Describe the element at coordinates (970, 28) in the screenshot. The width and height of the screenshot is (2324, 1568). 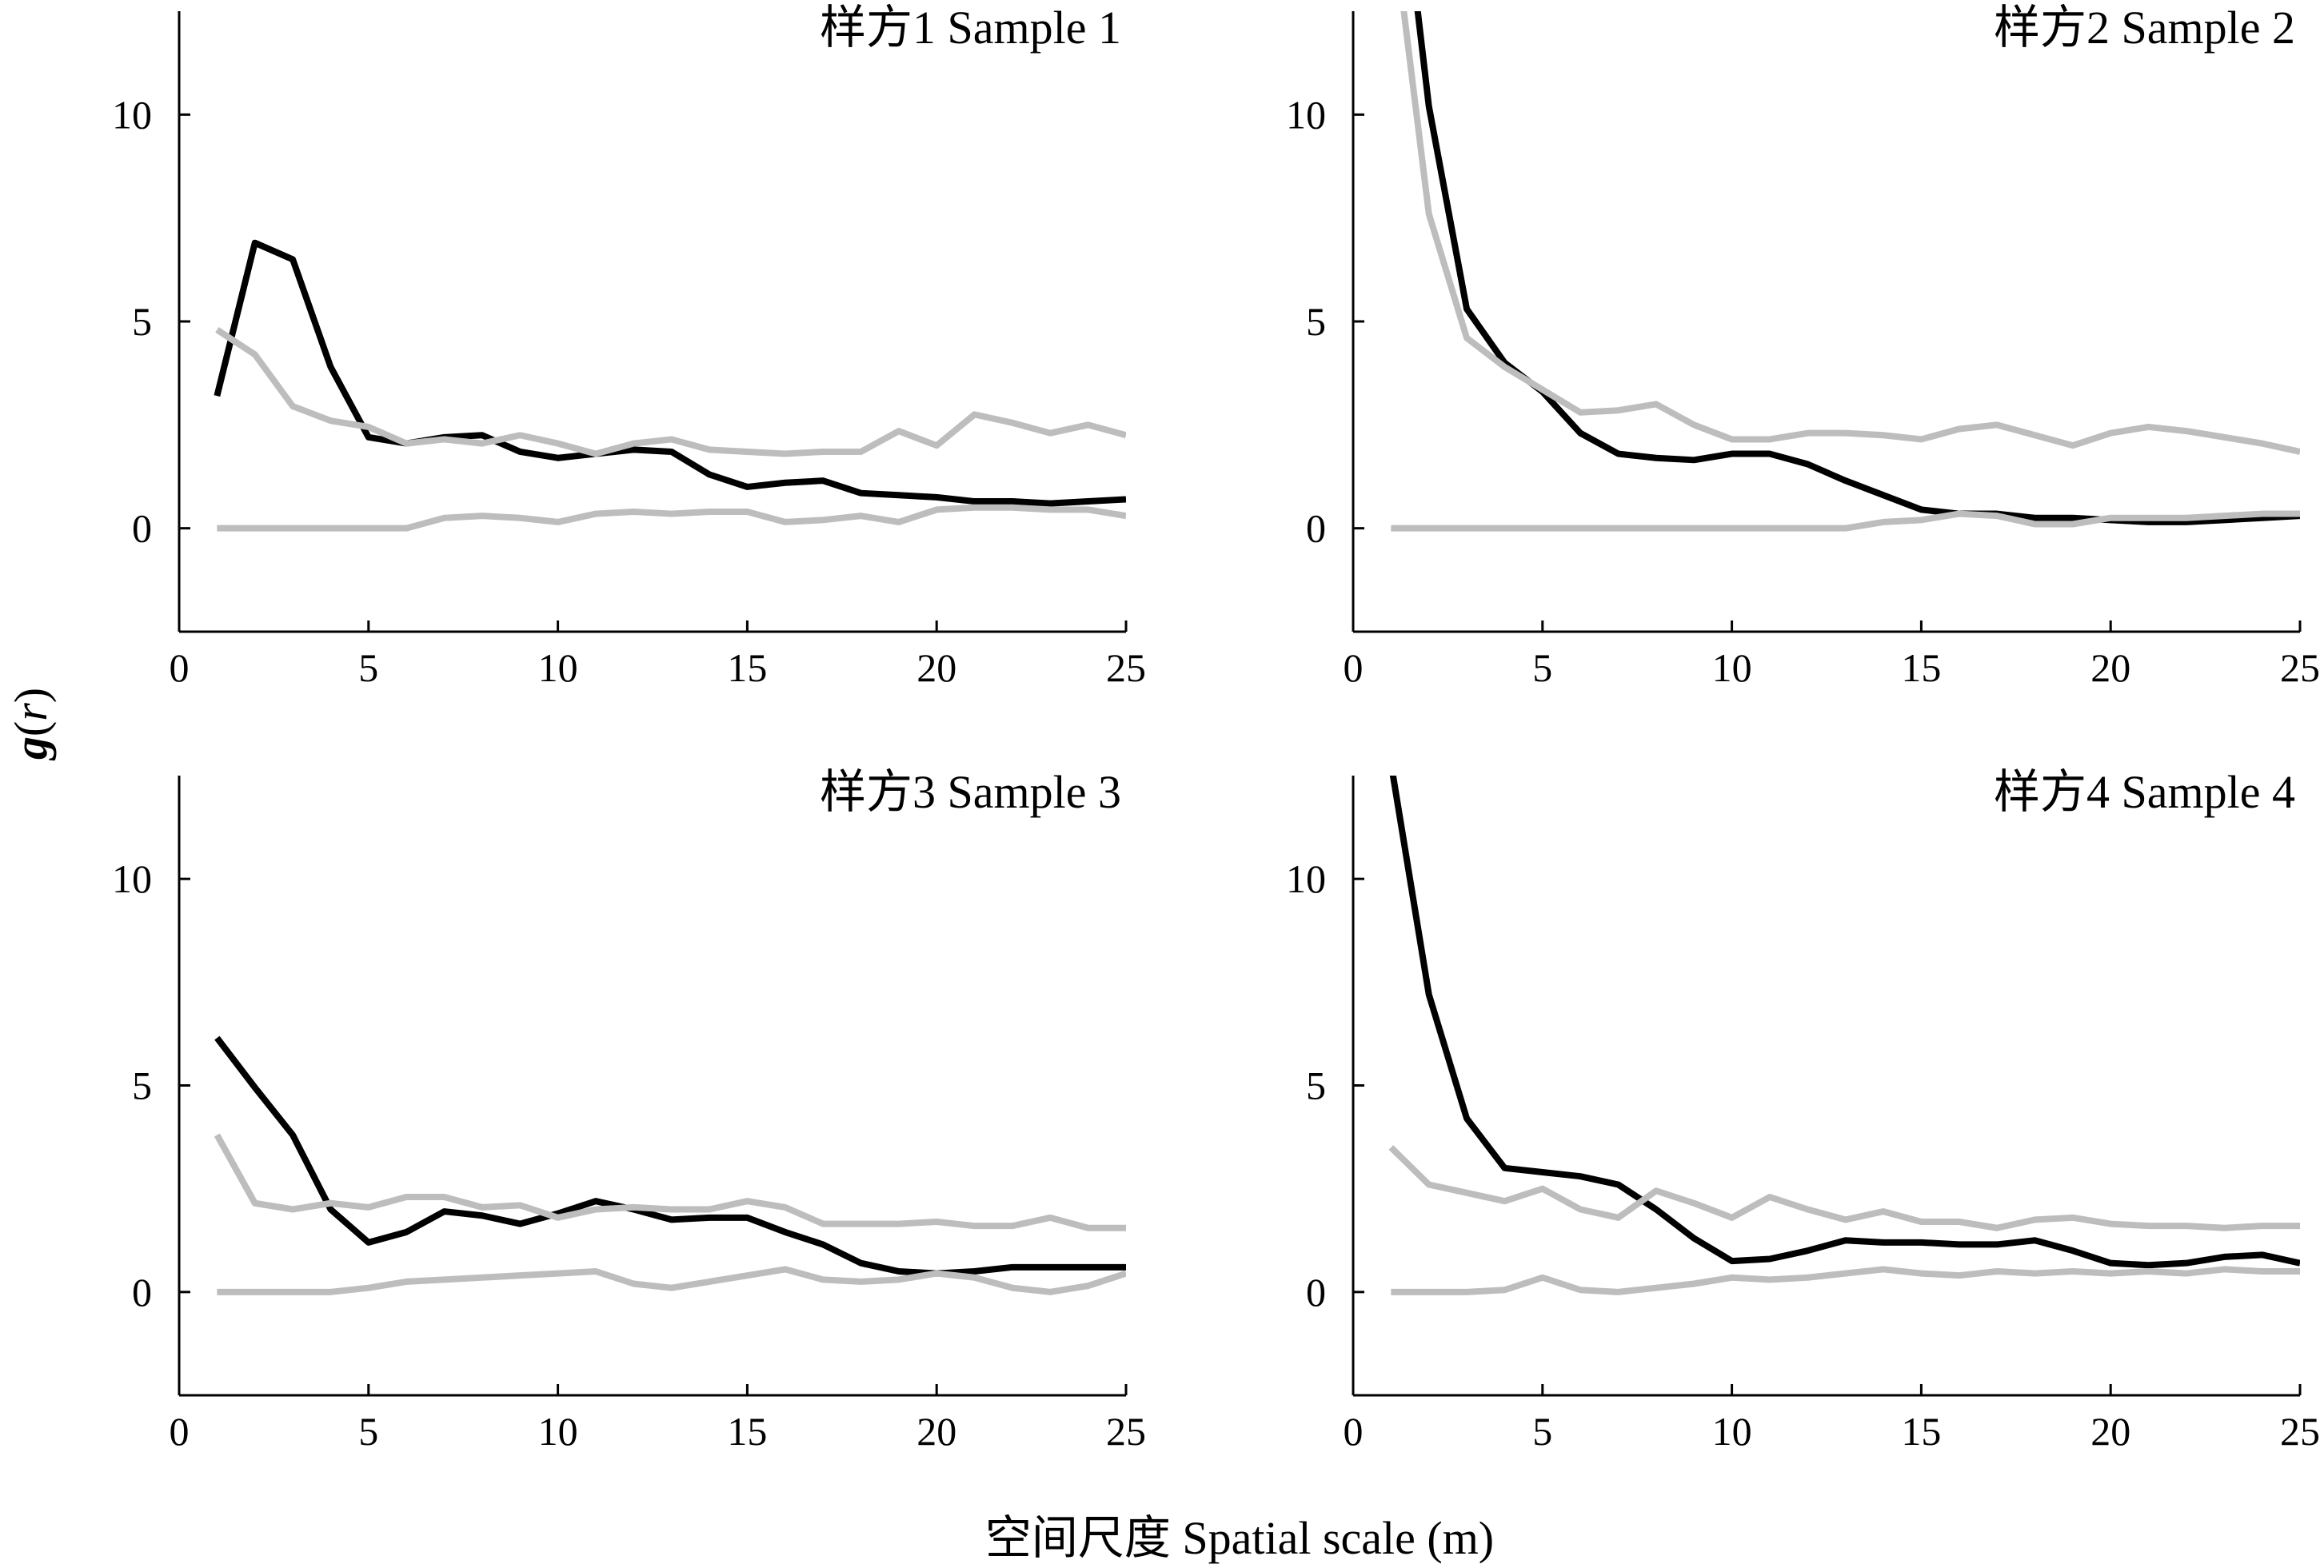
I see `panel-title: 样方1 Sample 1` at that location.